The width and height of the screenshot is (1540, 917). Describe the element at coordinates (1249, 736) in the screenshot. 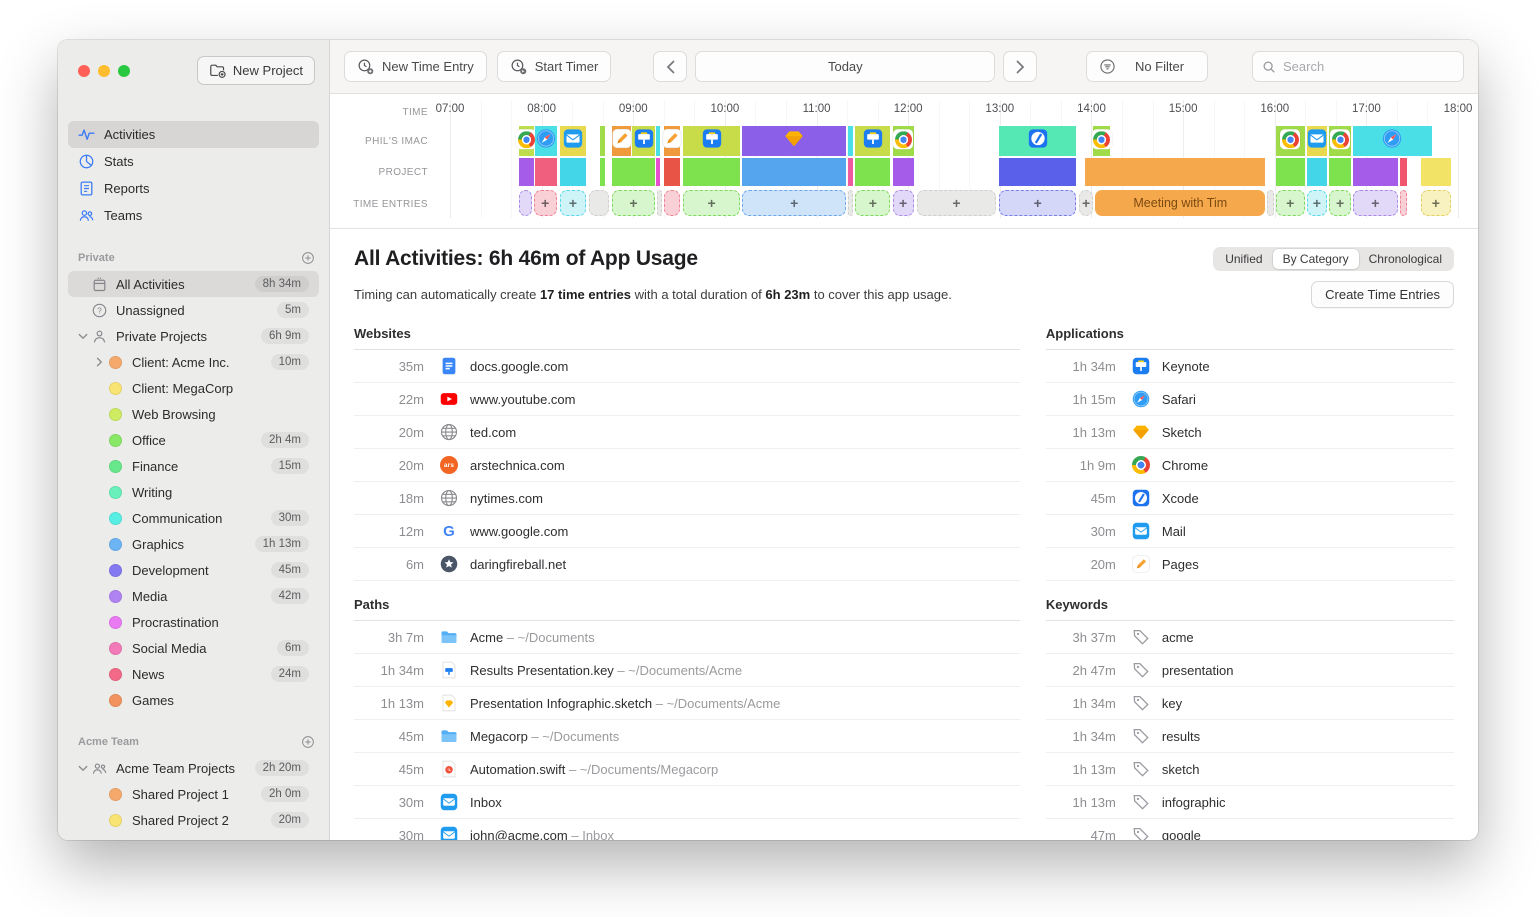

I see `list-item-results: 1h 34m results` at that location.